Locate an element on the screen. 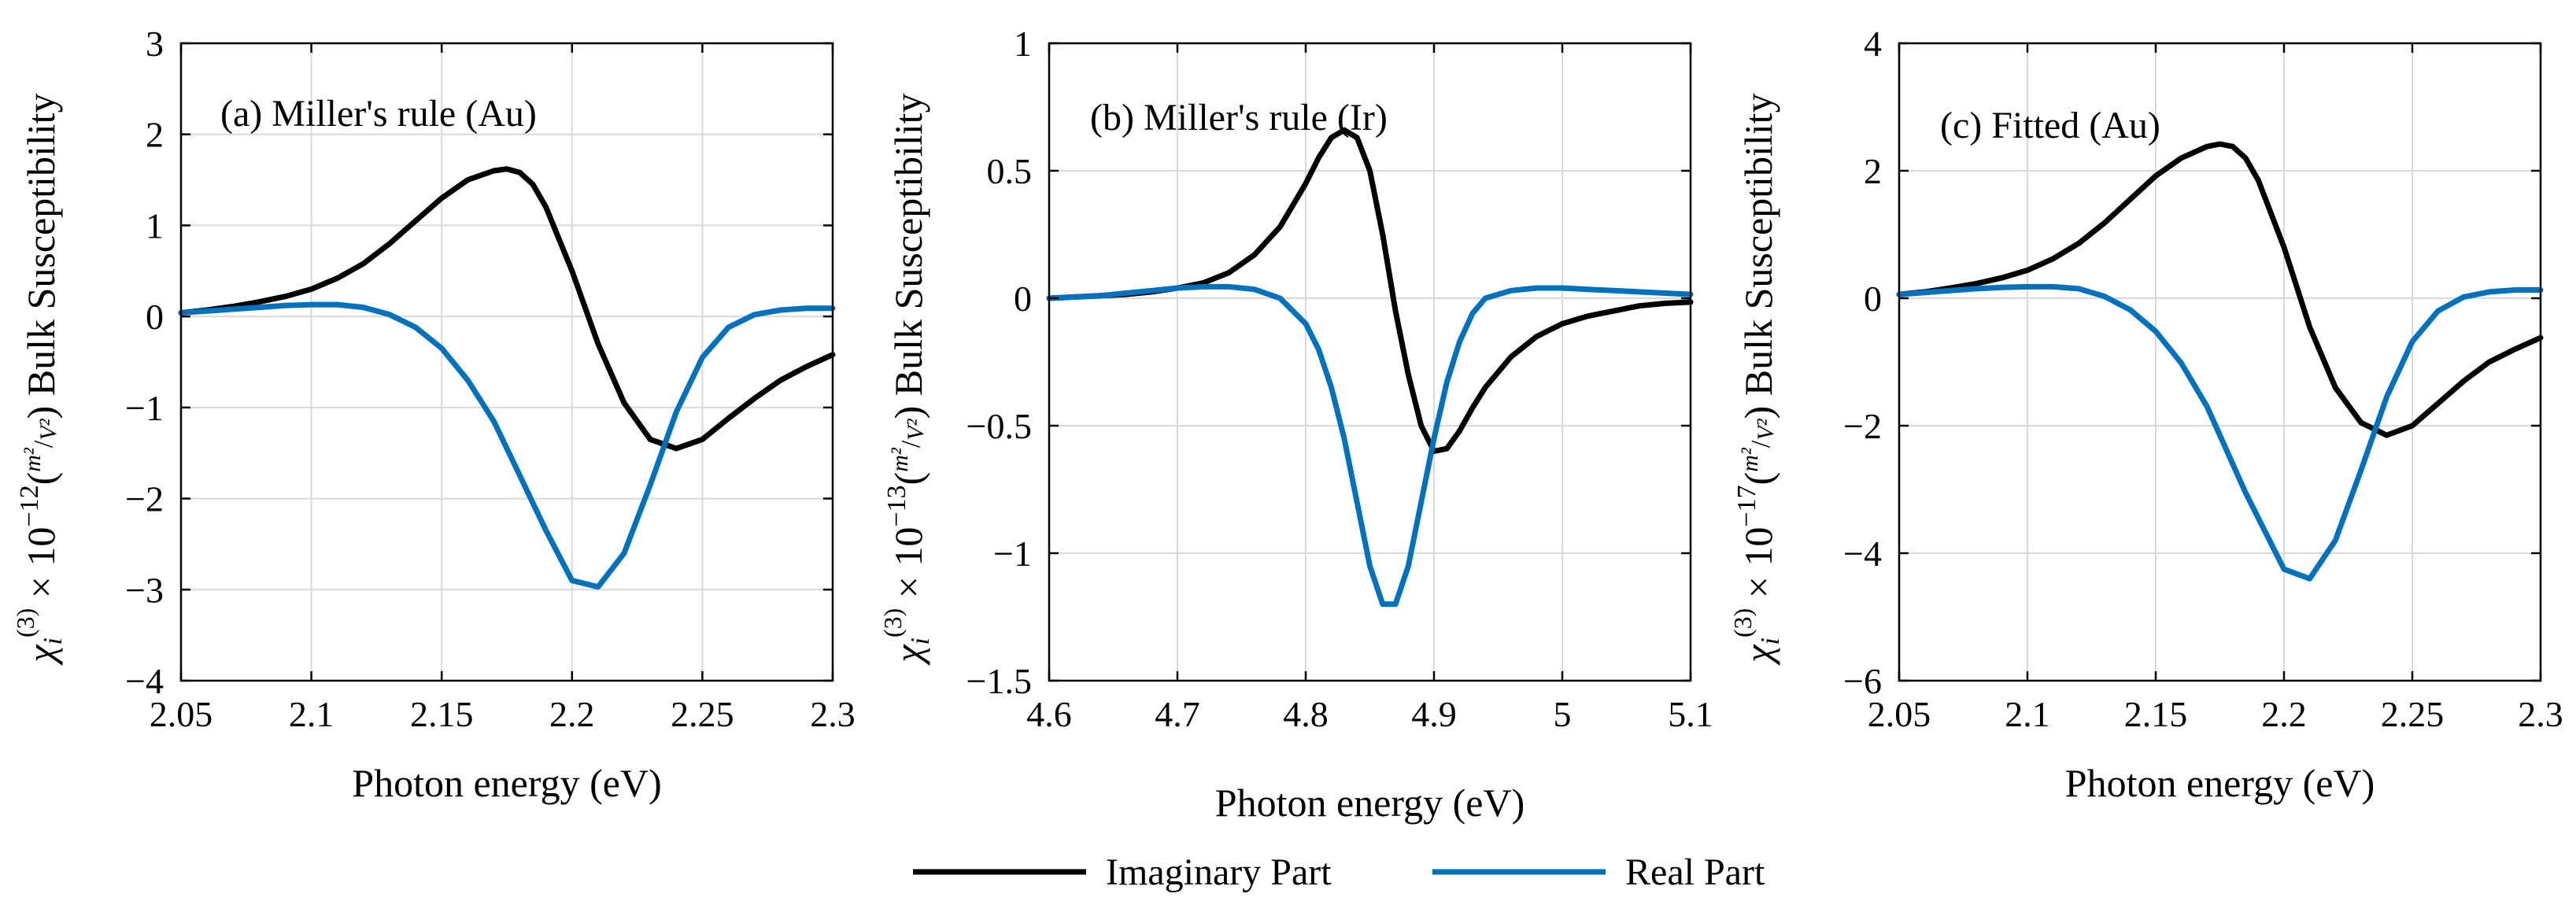 The image size is (2576, 901). y-tick-label: 4 is located at coordinates (1873, 44).